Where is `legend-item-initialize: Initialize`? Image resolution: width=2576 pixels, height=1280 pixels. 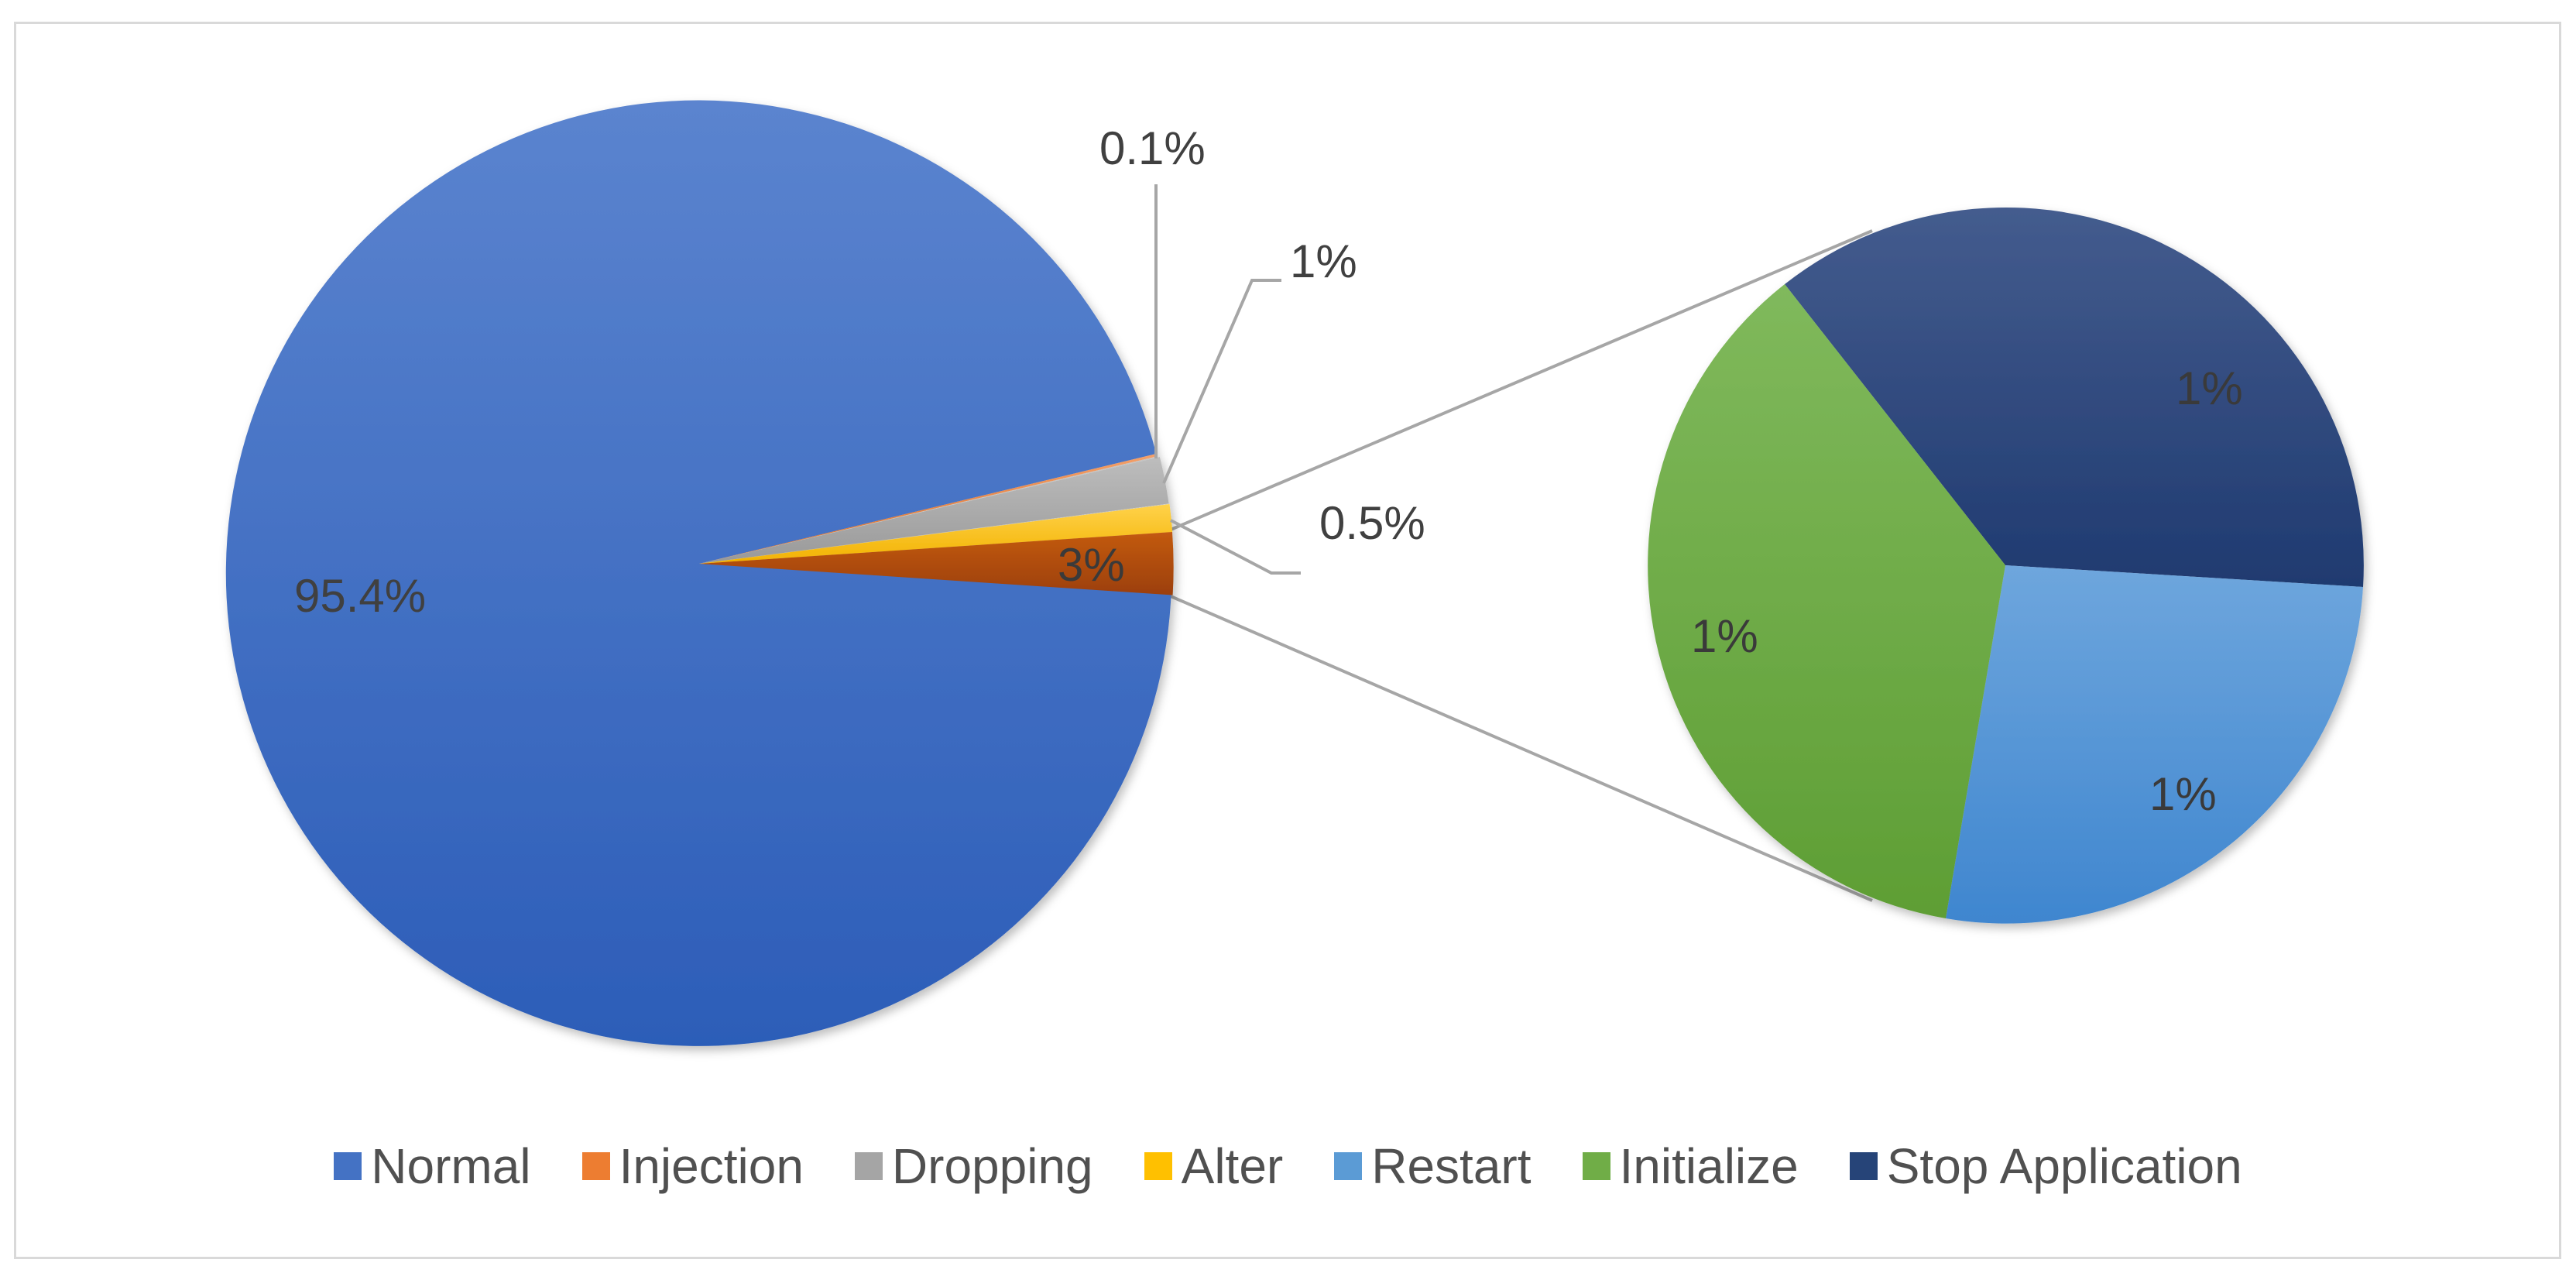
legend-item-initialize: Initialize is located at coordinates (1690, 1166).